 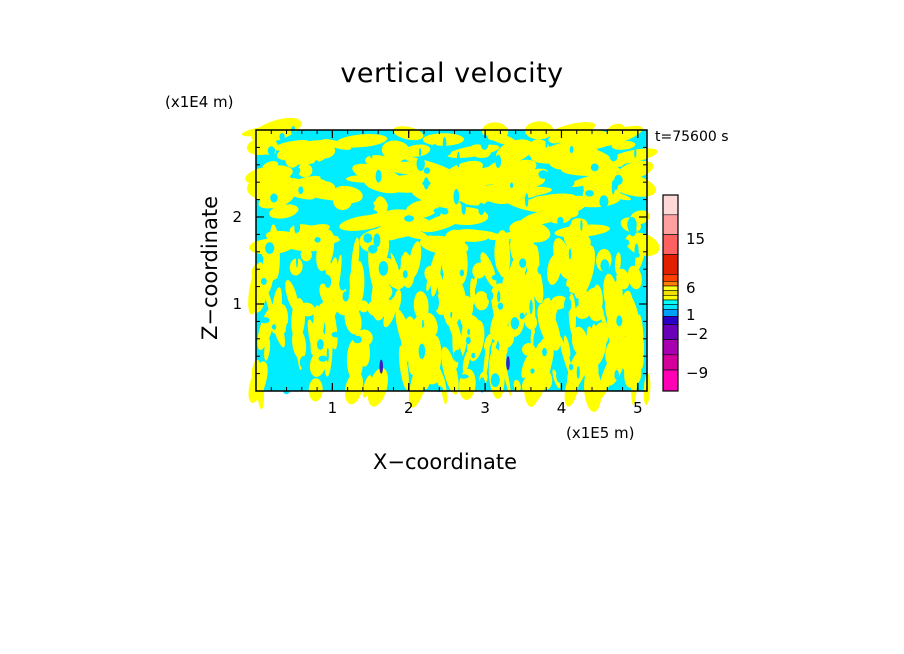 What do you see at coordinates (638, 408) in the screenshot?
I see `x-tick-label: 5` at bounding box center [638, 408].